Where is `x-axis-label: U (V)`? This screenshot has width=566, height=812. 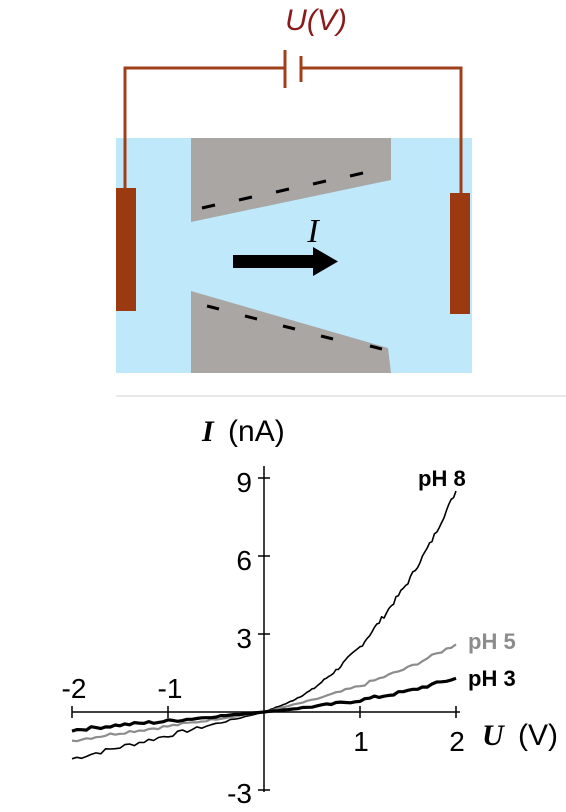 x-axis-label: U (V) is located at coordinates (520, 735).